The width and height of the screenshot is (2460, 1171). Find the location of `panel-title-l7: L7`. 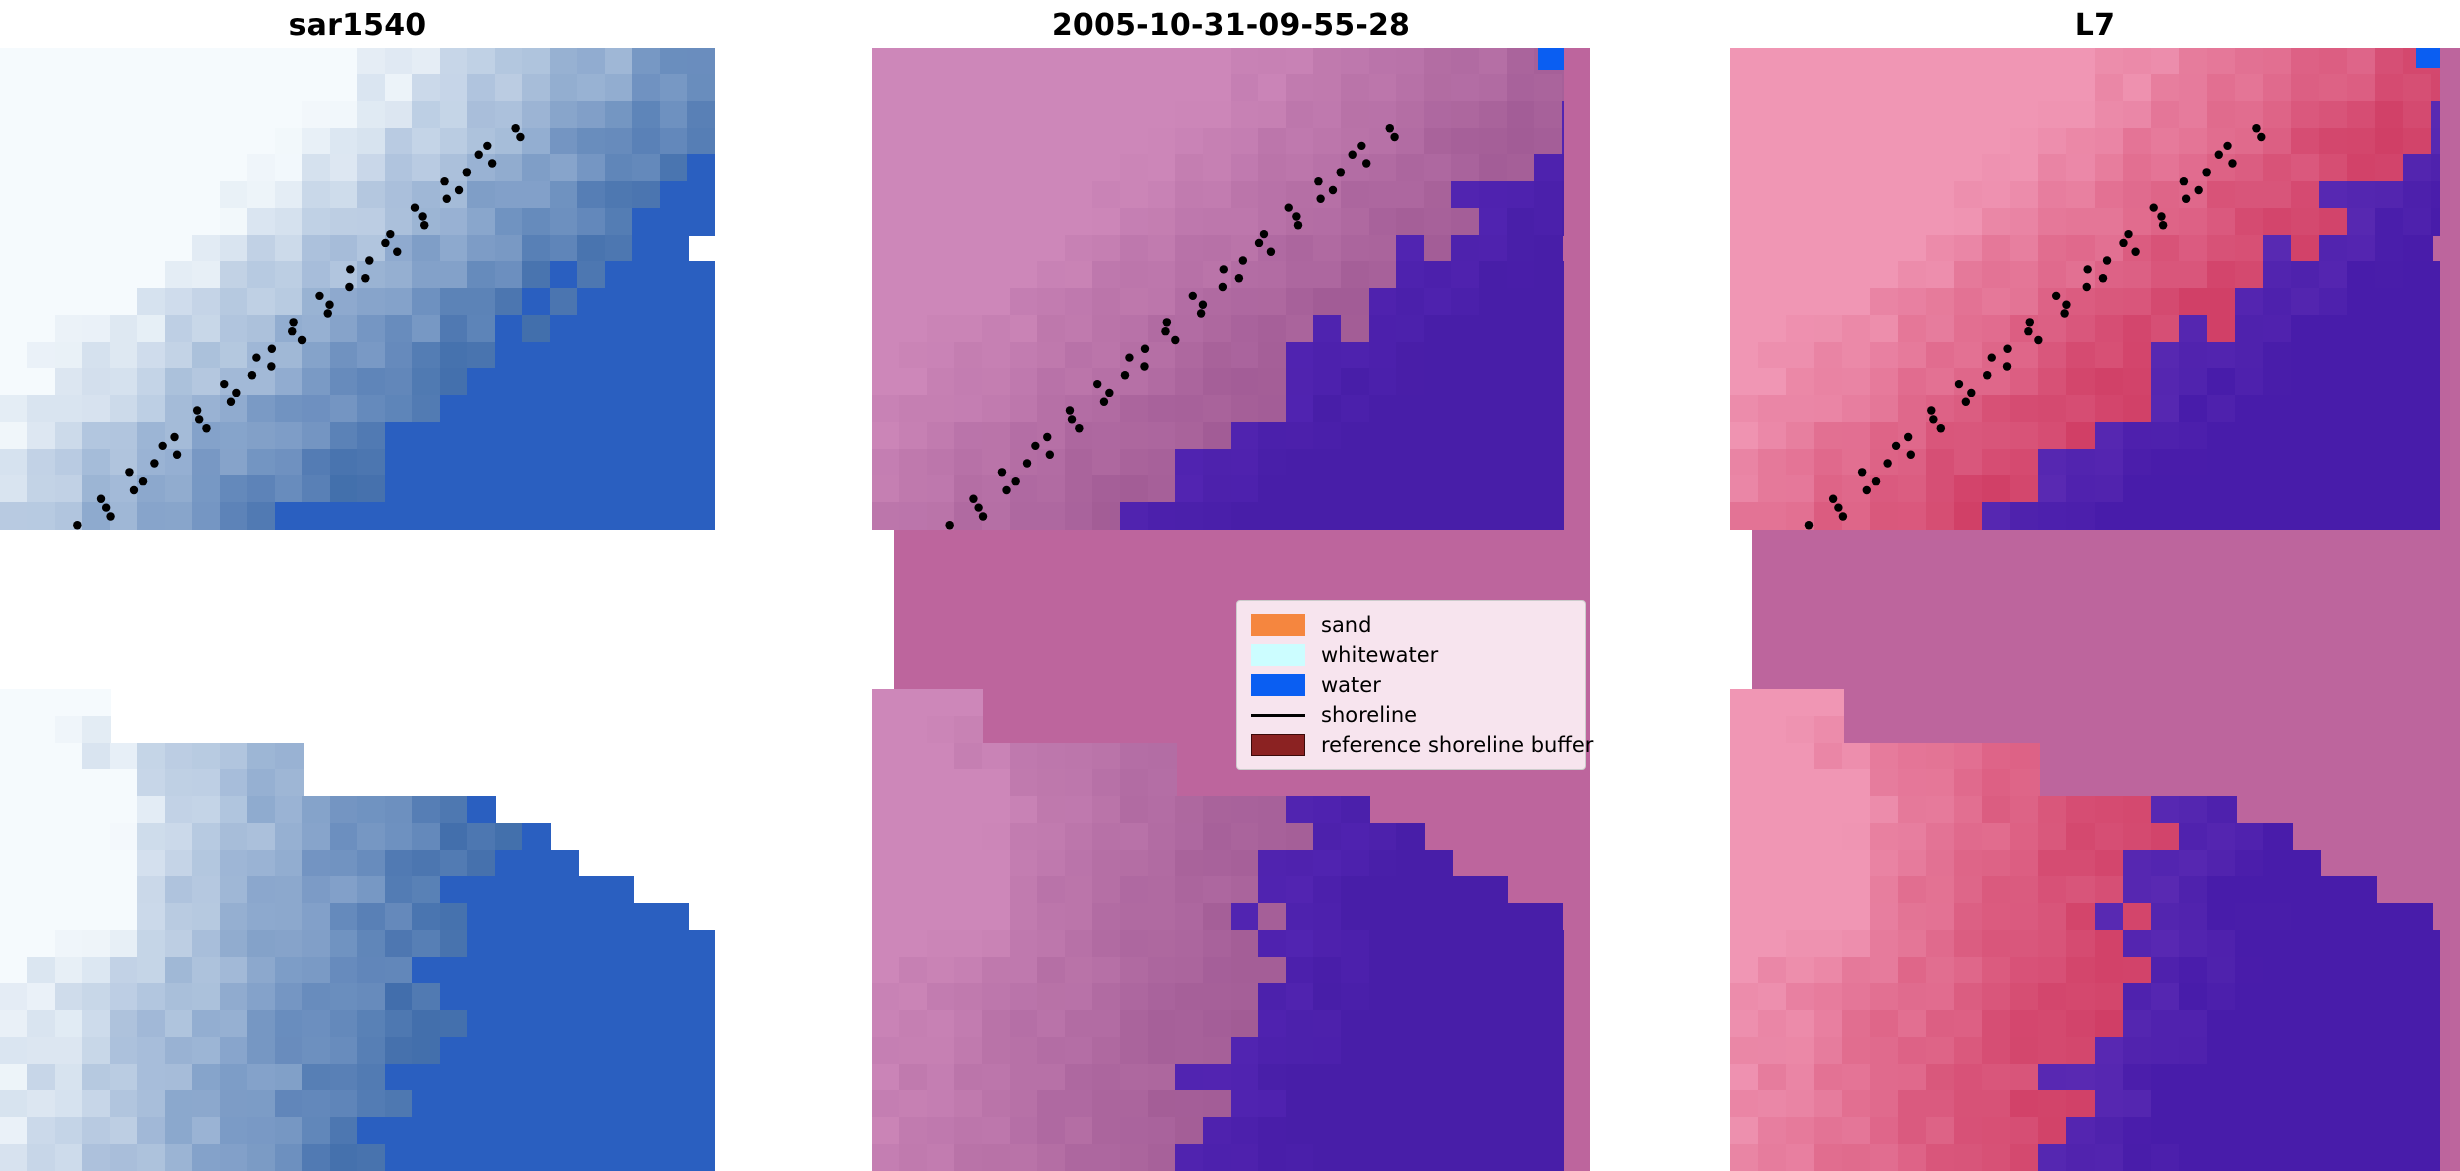

panel-title-l7: L7 is located at coordinates (2095, 25).